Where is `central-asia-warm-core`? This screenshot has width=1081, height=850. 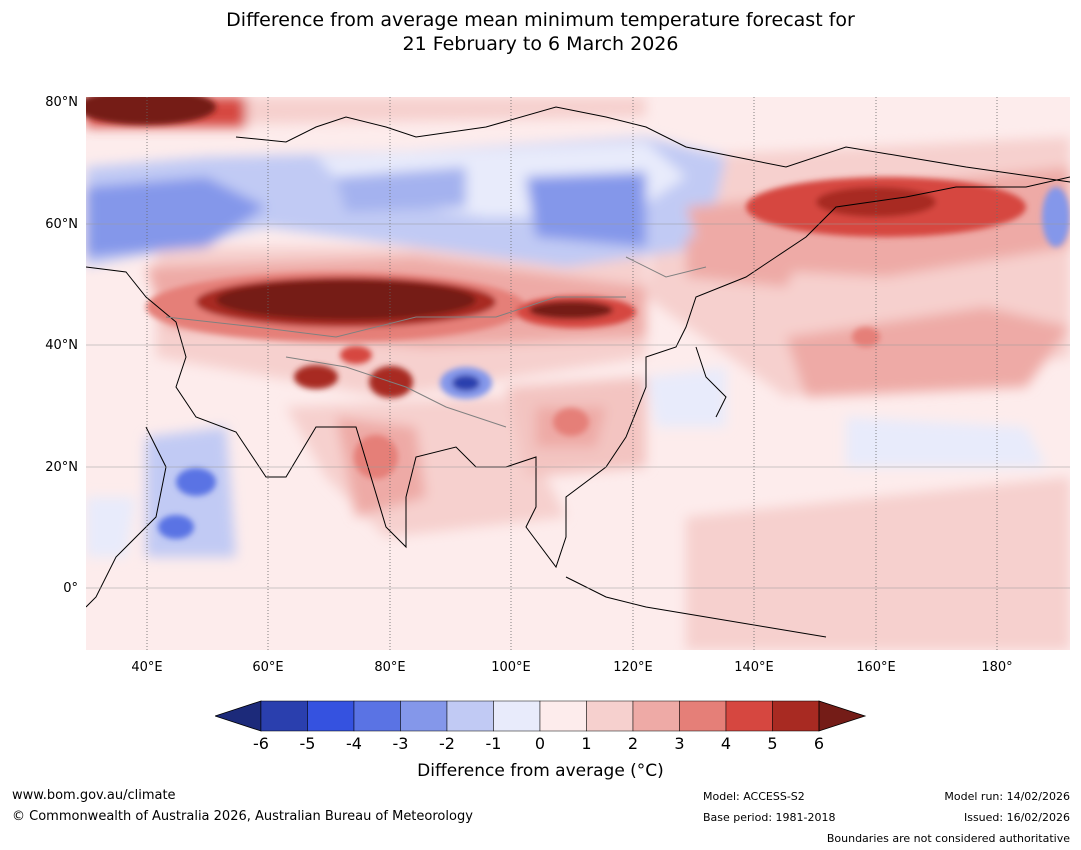
central-asia-warm-core is located at coordinates (346, 300).